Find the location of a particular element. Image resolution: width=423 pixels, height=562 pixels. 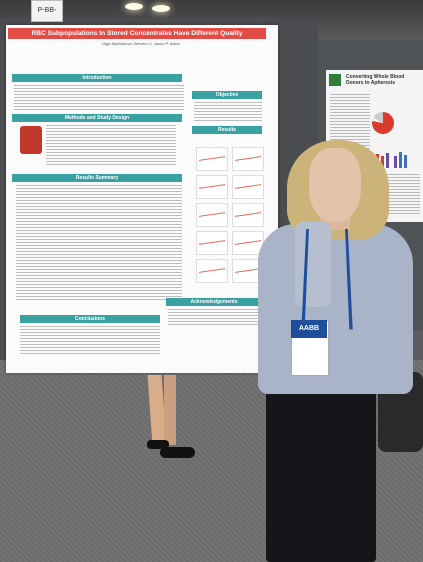

methods-diagram is located at coordinates (111, 145).